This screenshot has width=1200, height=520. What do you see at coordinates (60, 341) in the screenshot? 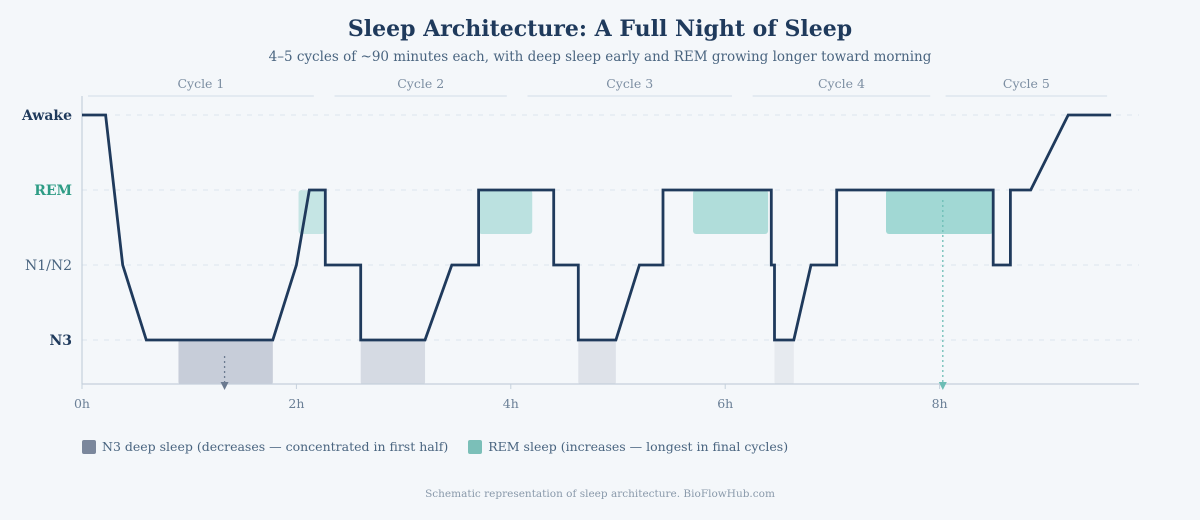
I see `stage-label: N3` at bounding box center [60, 341].